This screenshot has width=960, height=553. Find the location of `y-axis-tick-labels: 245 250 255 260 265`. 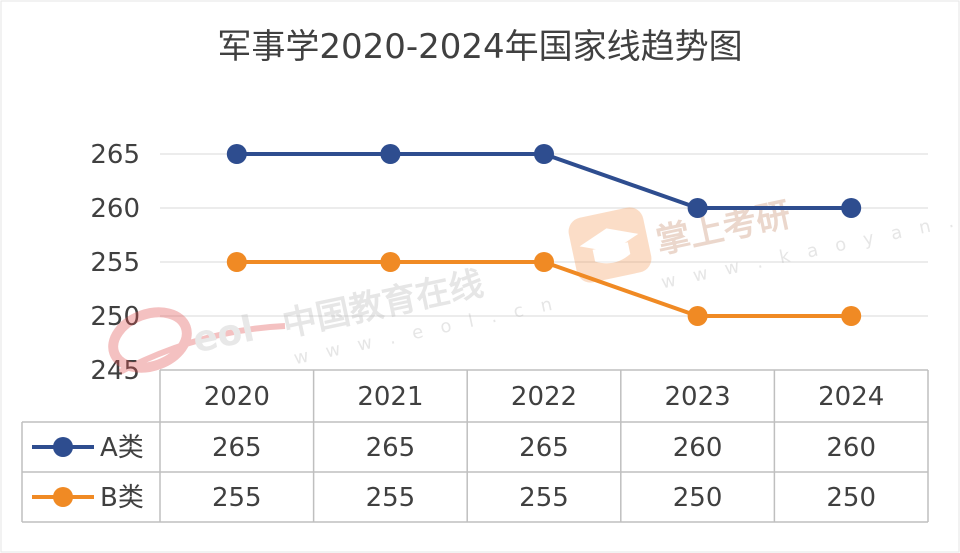

y-axis-tick-labels: 245 250 255 260 265 is located at coordinates (115, 263).